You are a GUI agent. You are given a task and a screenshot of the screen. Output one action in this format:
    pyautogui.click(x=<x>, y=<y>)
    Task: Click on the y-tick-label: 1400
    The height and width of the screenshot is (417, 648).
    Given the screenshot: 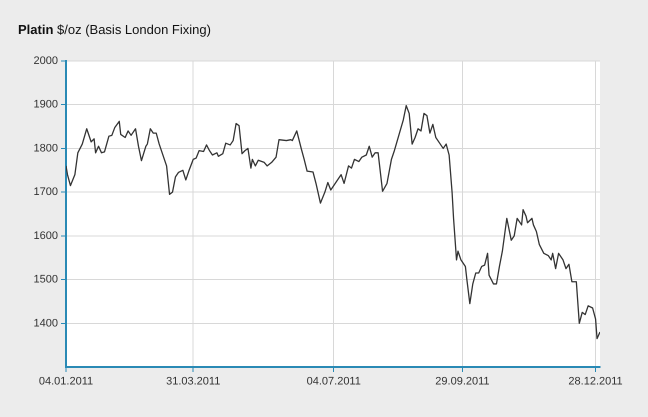 What is the action you would take?
    pyautogui.click(x=46, y=323)
    